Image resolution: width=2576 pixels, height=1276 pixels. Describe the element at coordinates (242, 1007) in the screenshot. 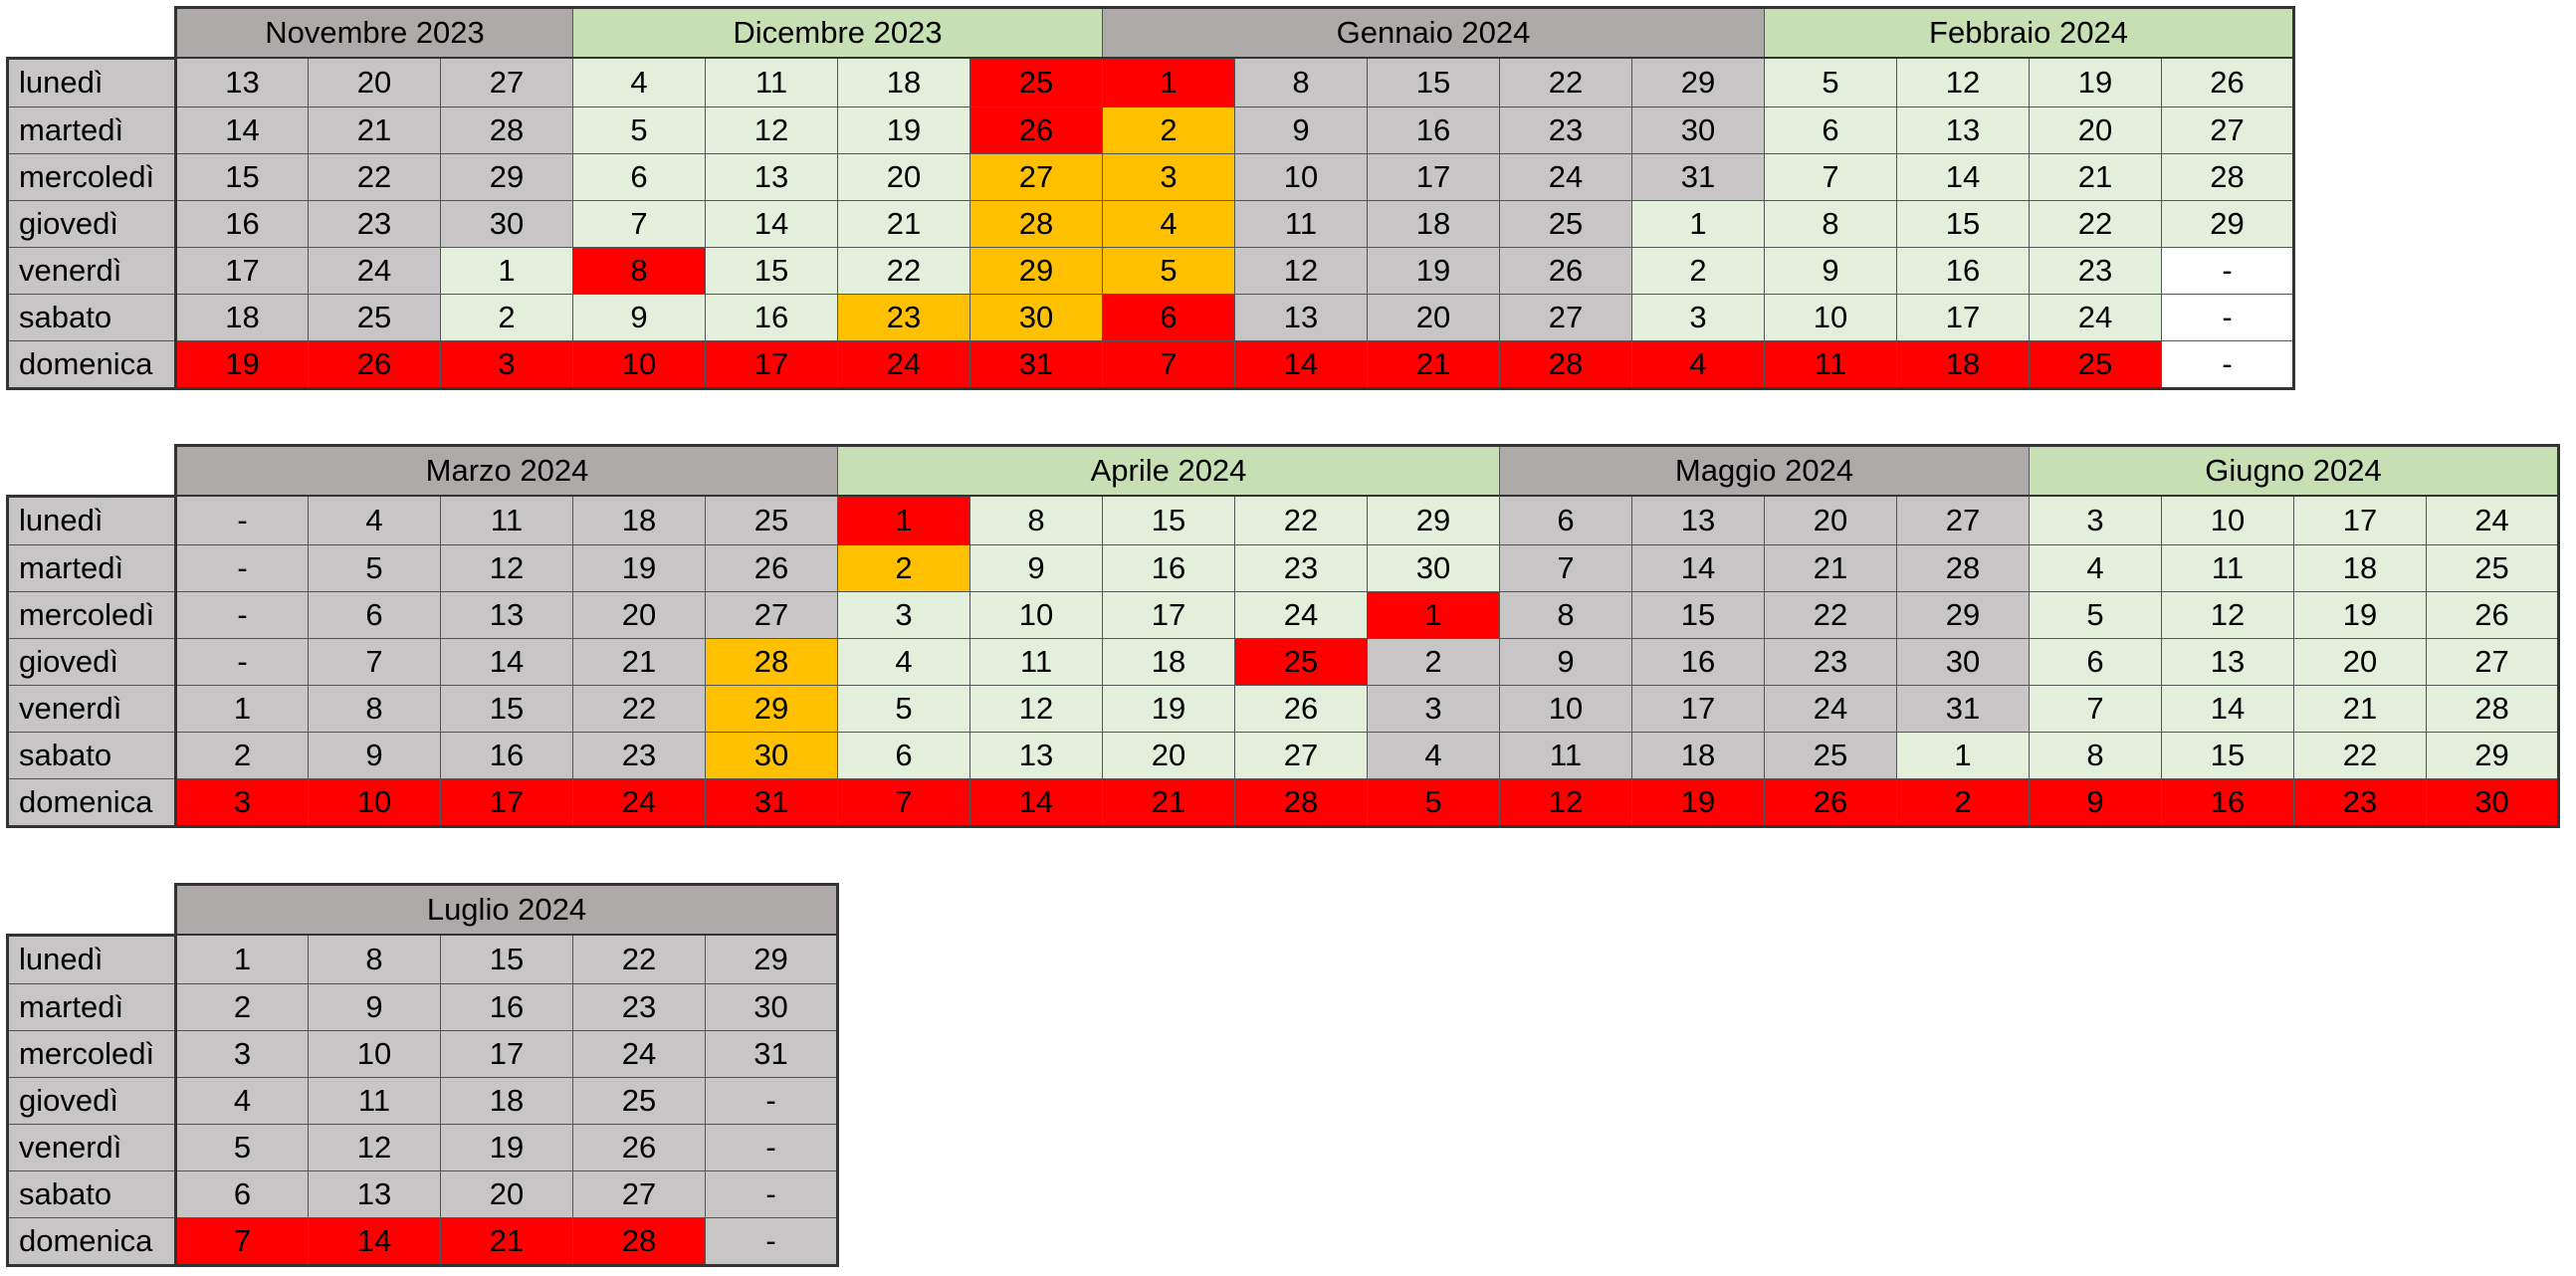

I see `date-cell: 2` at that location.